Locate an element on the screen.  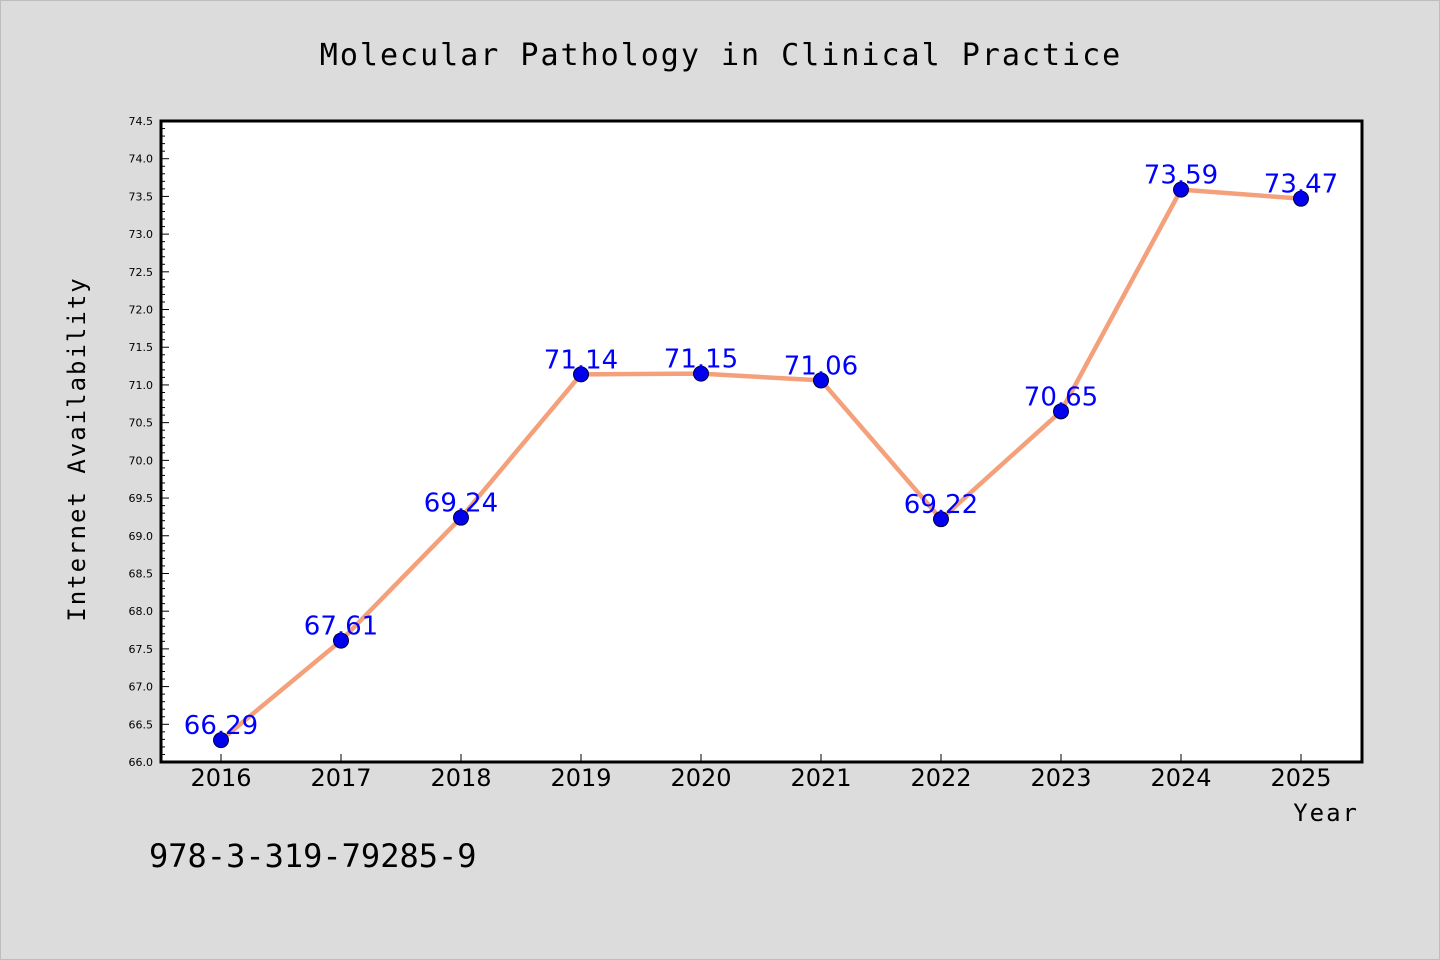
chart-title: Molecular Pathology in Clinical Practice is located at coordinates (721, 55).